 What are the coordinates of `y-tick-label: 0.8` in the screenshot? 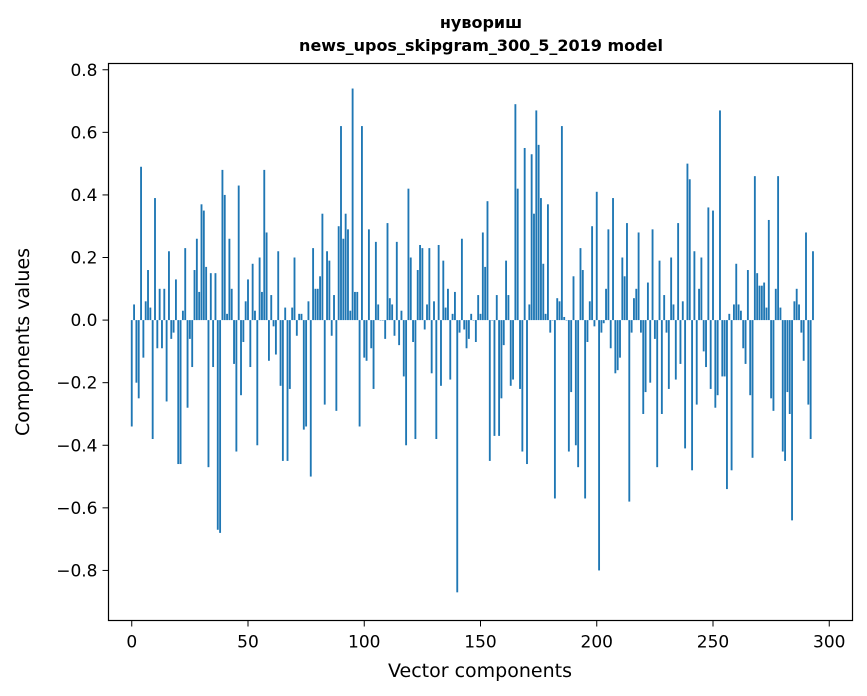 It's located at (83, 71).